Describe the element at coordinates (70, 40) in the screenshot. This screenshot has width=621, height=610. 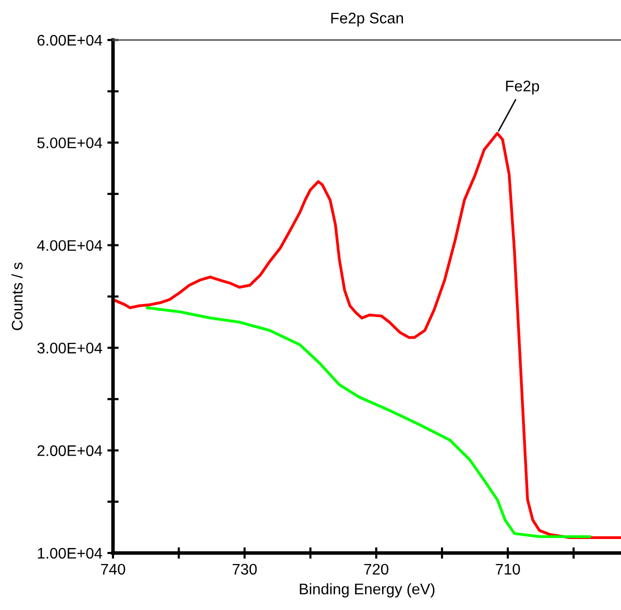
I see `y-tick-label: 6.00E+04` at that location.